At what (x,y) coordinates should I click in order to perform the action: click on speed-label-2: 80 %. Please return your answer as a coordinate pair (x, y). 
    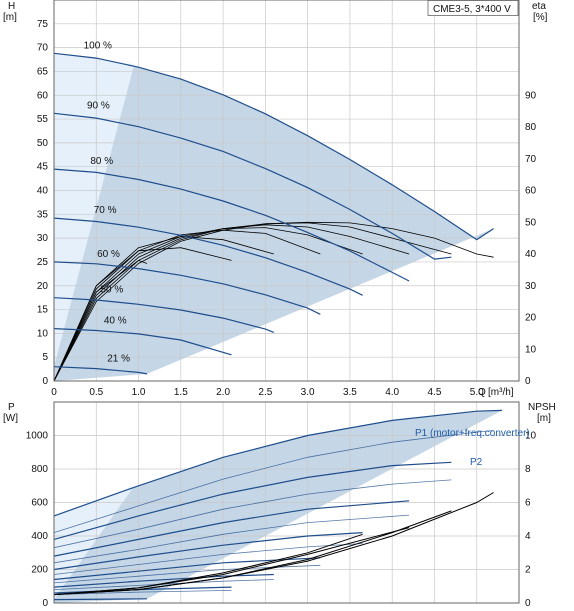
    Looking at the image, I should click on (101, 161).